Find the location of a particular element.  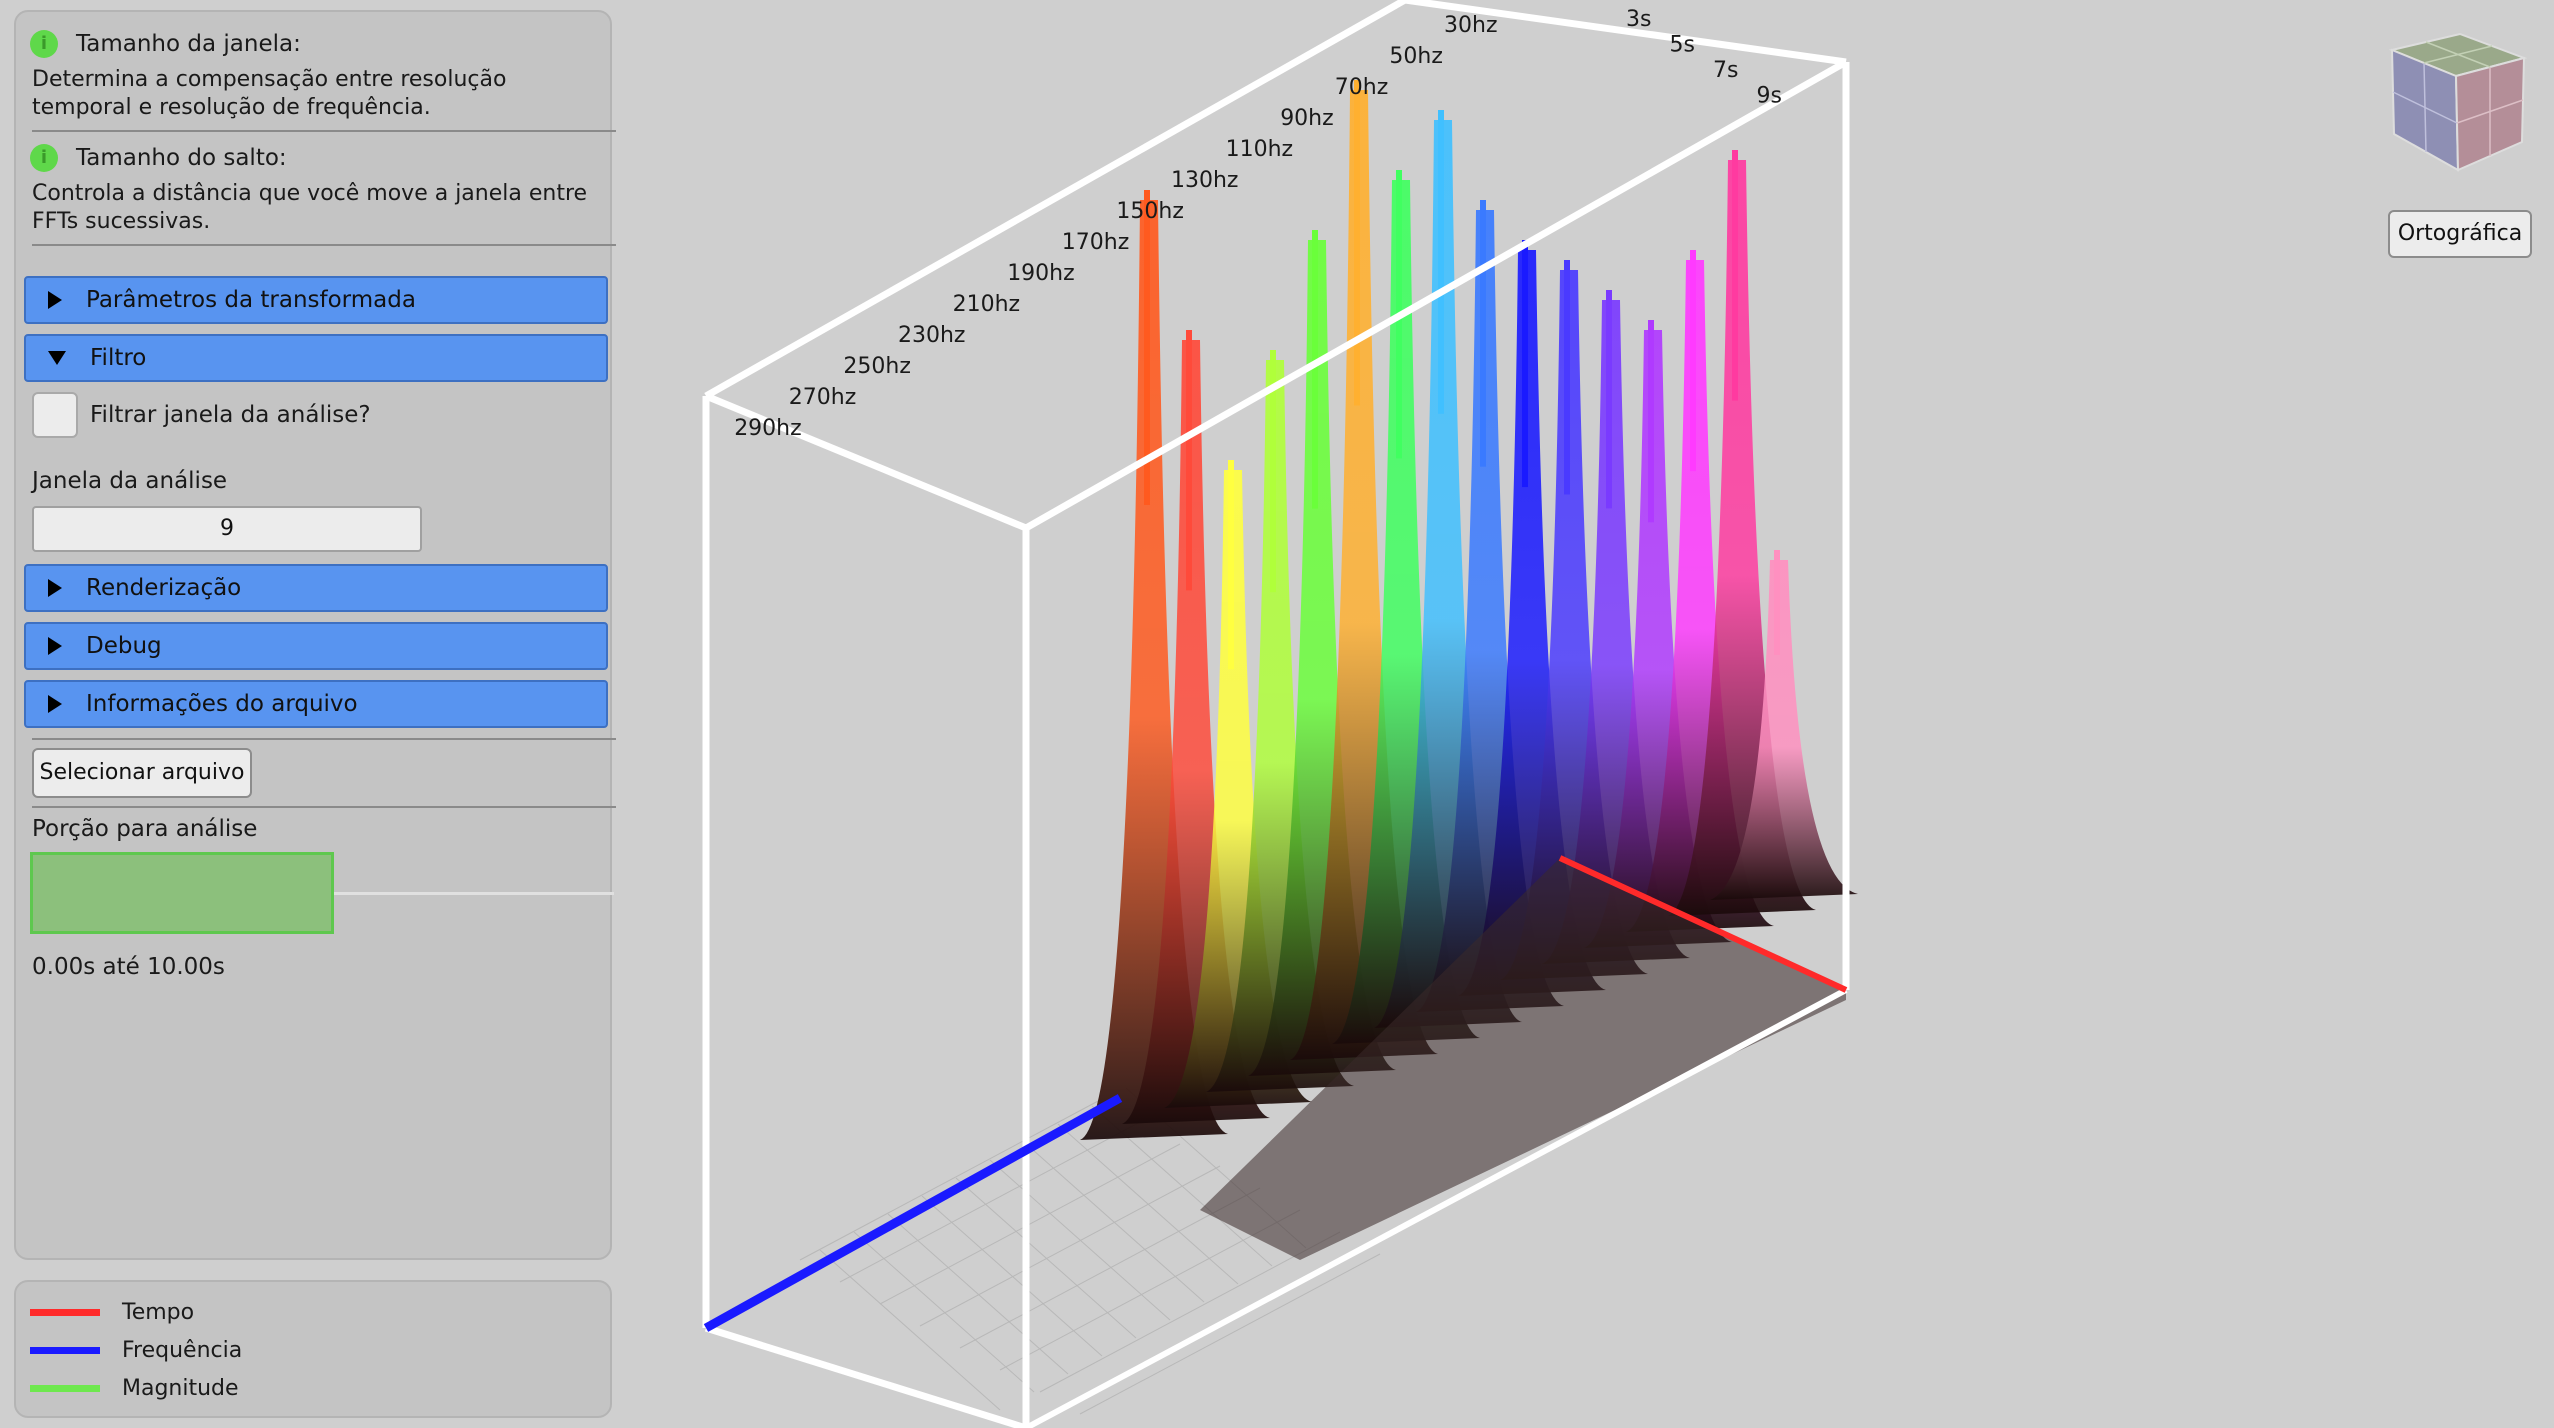

freq-tick-label: 230hz is located at coordinates (931, 335).